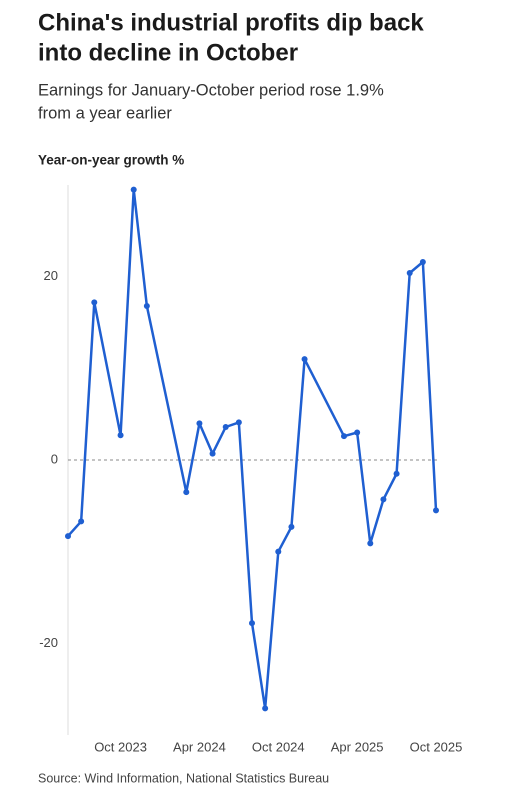  I want to click on x-tick-label: Apr 2024, so click(199, 746).